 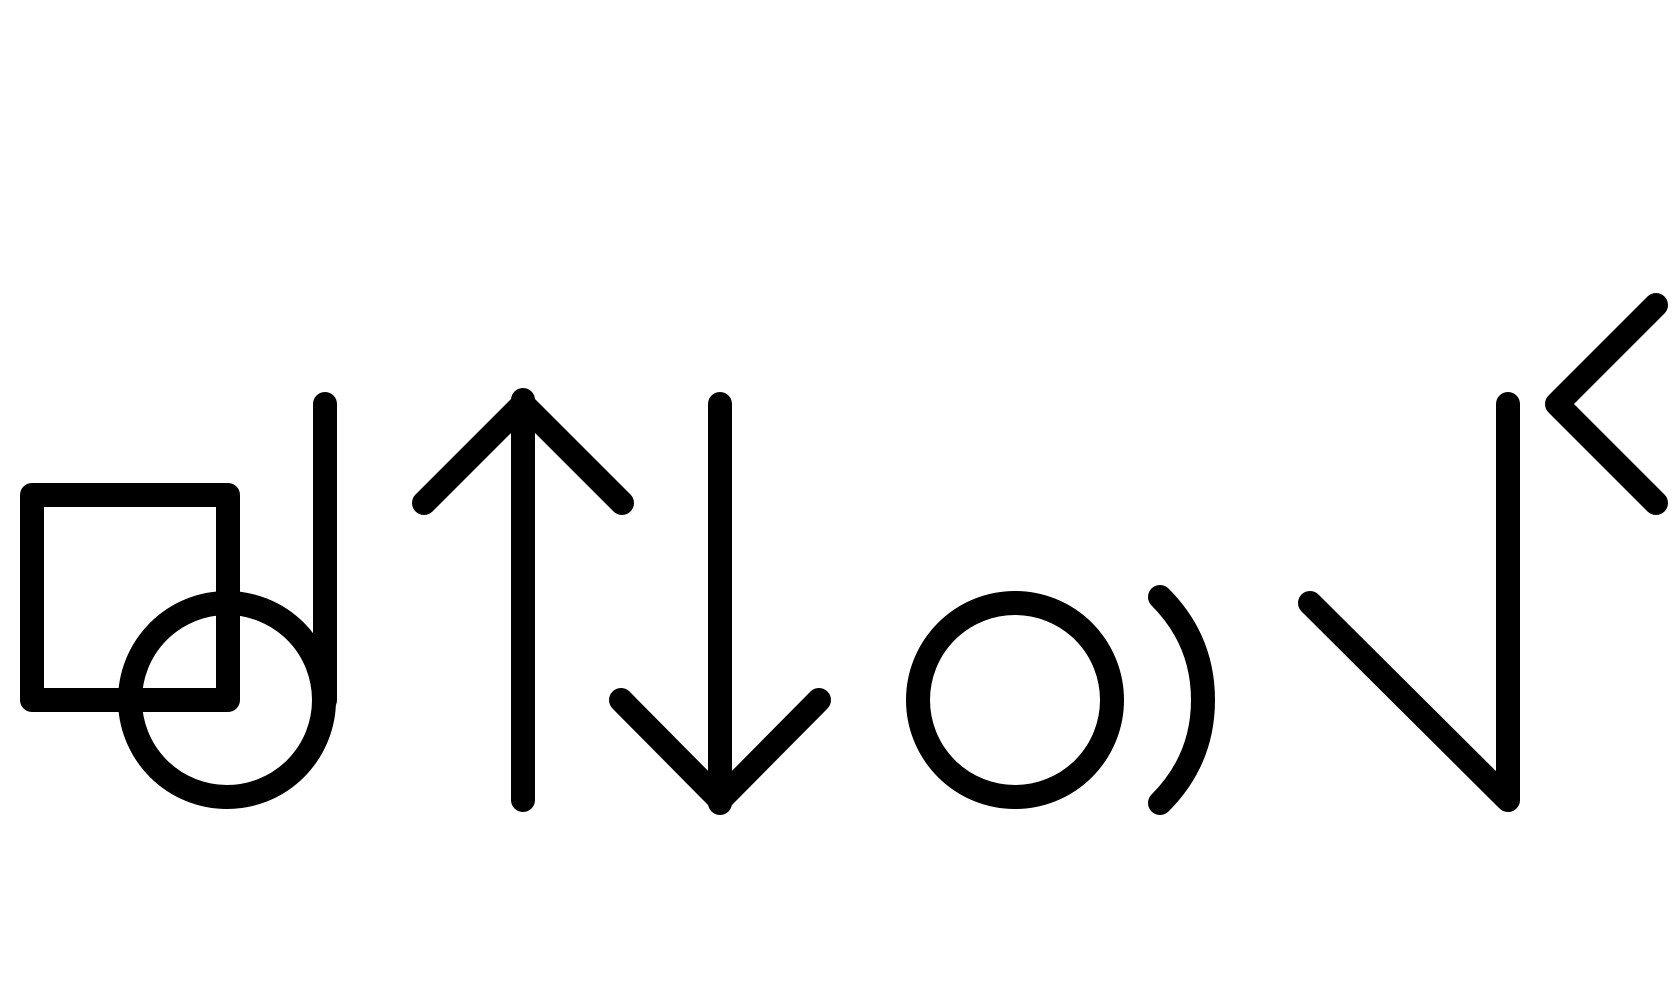 I want to click on chevron-path, so click(x=1606, y=404).